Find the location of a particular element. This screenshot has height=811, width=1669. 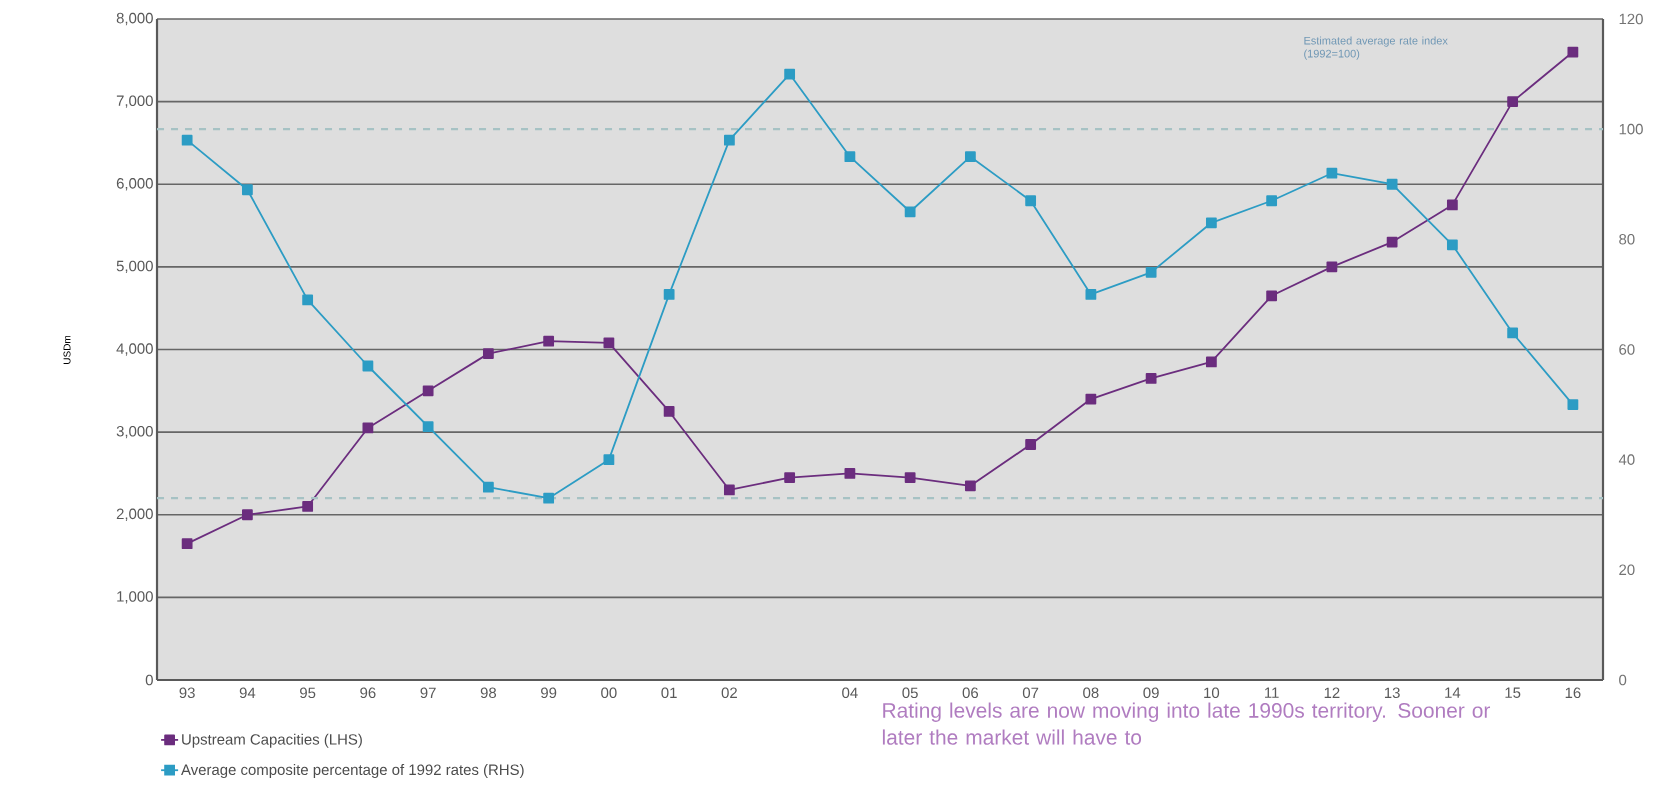

x-tick-label: 96 is located at coordinates (368, 693).